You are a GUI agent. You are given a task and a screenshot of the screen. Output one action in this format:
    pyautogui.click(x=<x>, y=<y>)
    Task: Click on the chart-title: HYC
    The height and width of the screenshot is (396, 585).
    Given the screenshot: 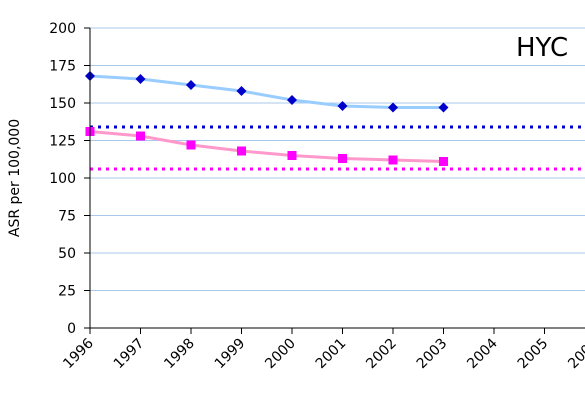 What is the action you would take?
    pyautogui.click(x=542, y=48)
    